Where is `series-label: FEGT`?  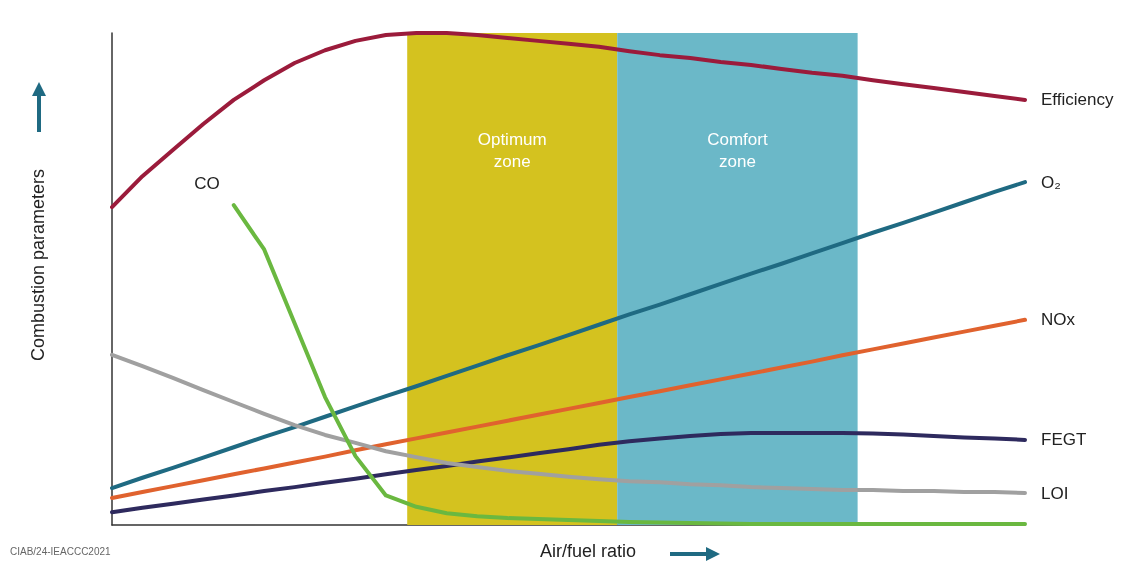
series-label: FEGT is located at coordinates (1064, 440).